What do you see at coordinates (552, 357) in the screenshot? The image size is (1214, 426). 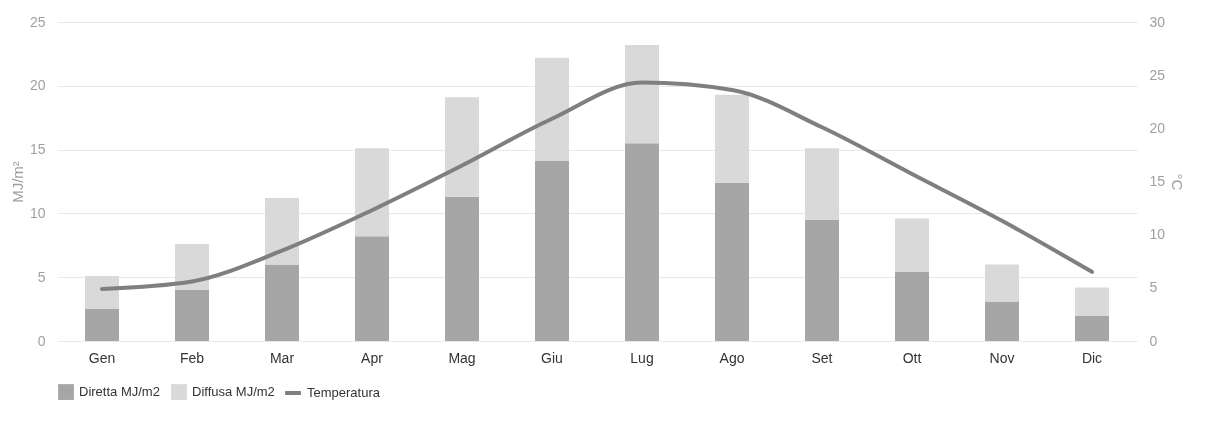 I see `x-tick-label: Giu` at bounding box center [552, 357].